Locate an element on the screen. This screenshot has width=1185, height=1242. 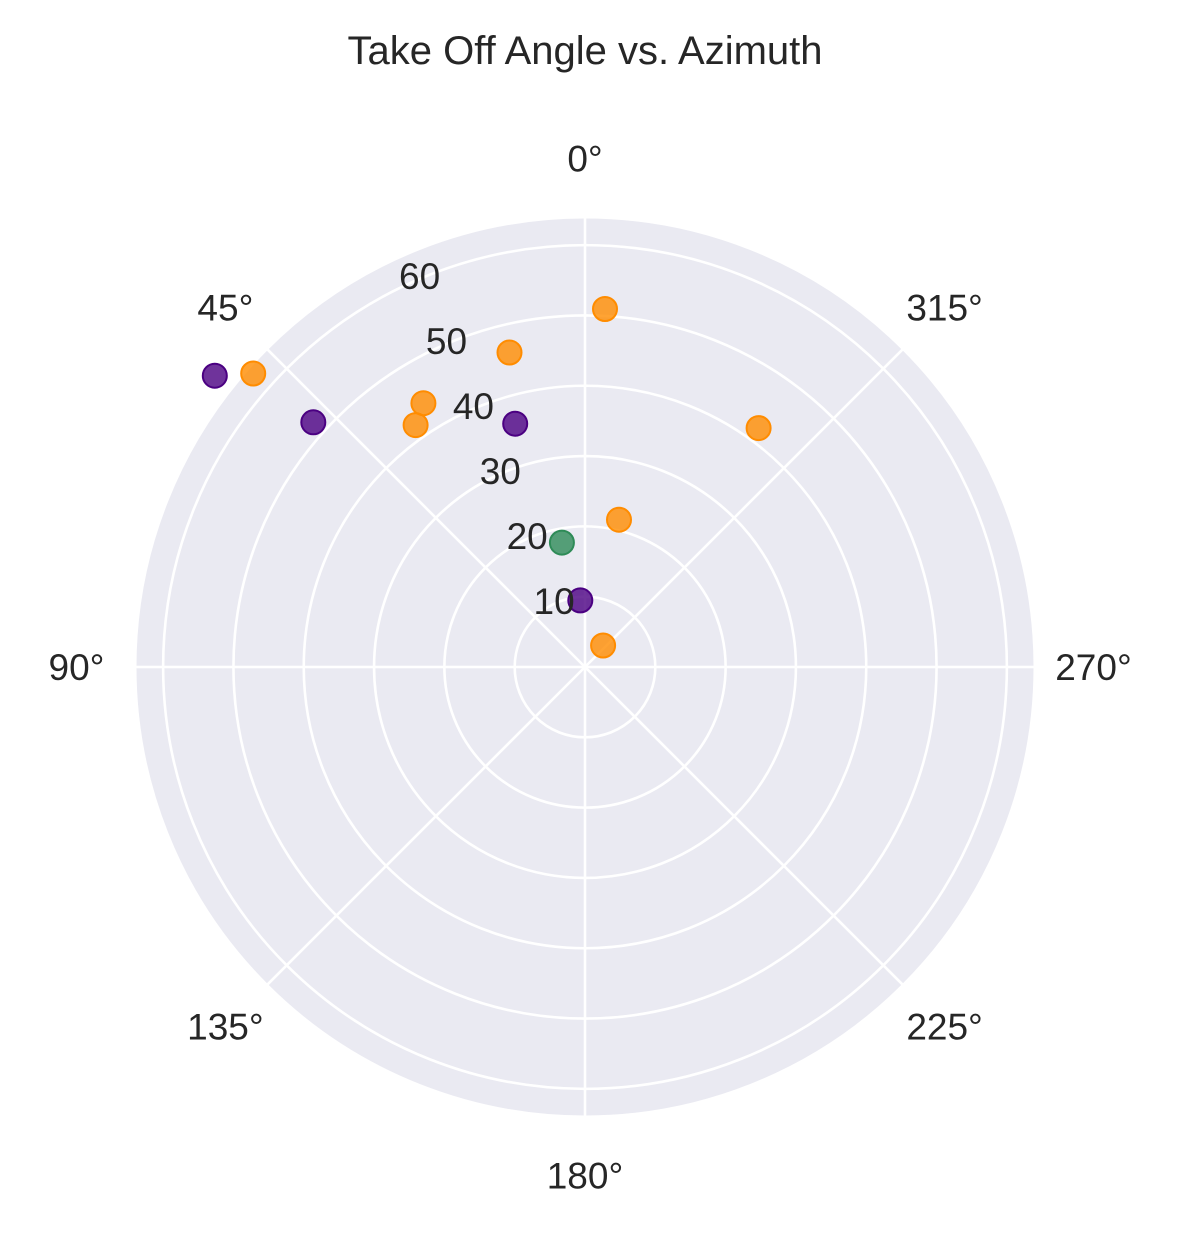
radial-tick-label-50: 50 is located at coordinates (446, 341).